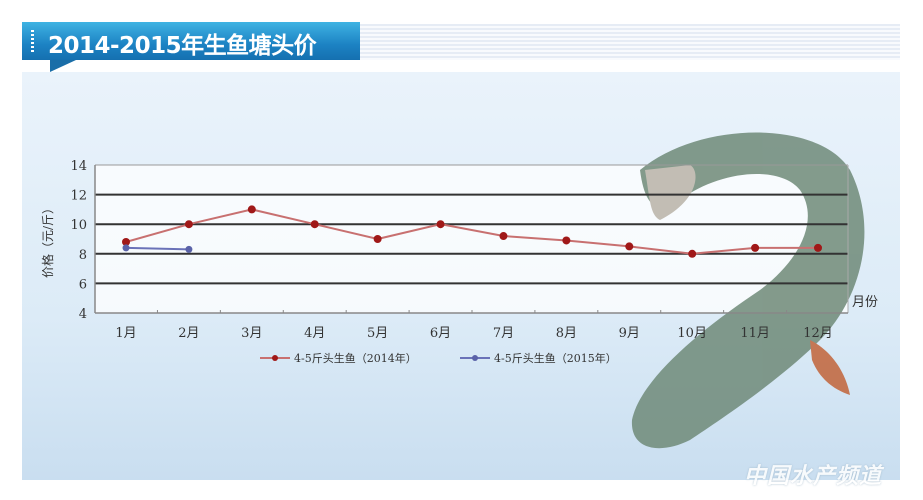 This screenshot has width=923, height=500. What do you see at coordinates (503, 333) in the screenshot?
I see `x-tick-label: 7月` at bounding box center [503, 333].